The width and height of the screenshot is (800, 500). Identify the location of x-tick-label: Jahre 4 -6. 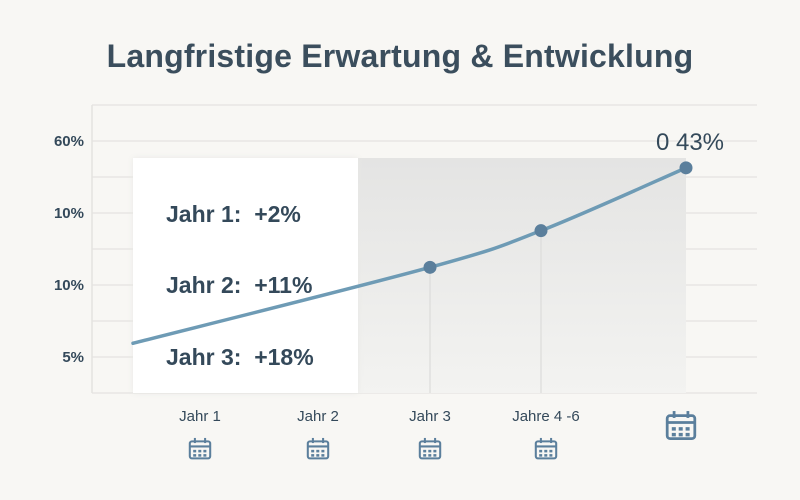
(546, 416).